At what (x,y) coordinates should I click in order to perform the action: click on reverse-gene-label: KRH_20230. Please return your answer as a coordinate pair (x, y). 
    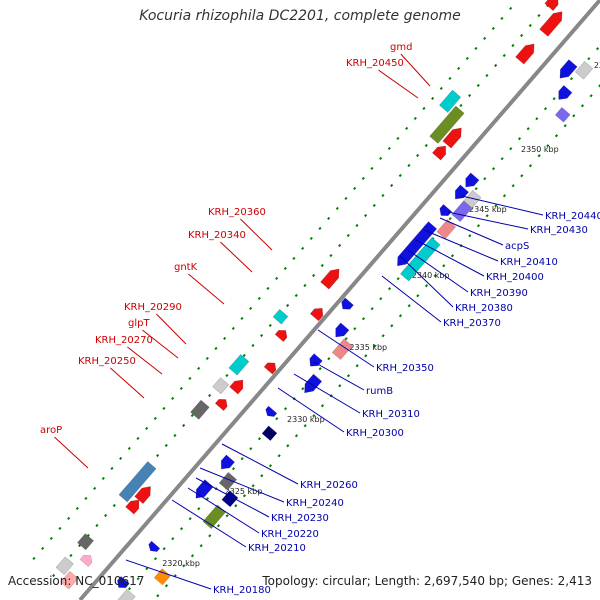
    Looking at the image, I should click on (300, 518).